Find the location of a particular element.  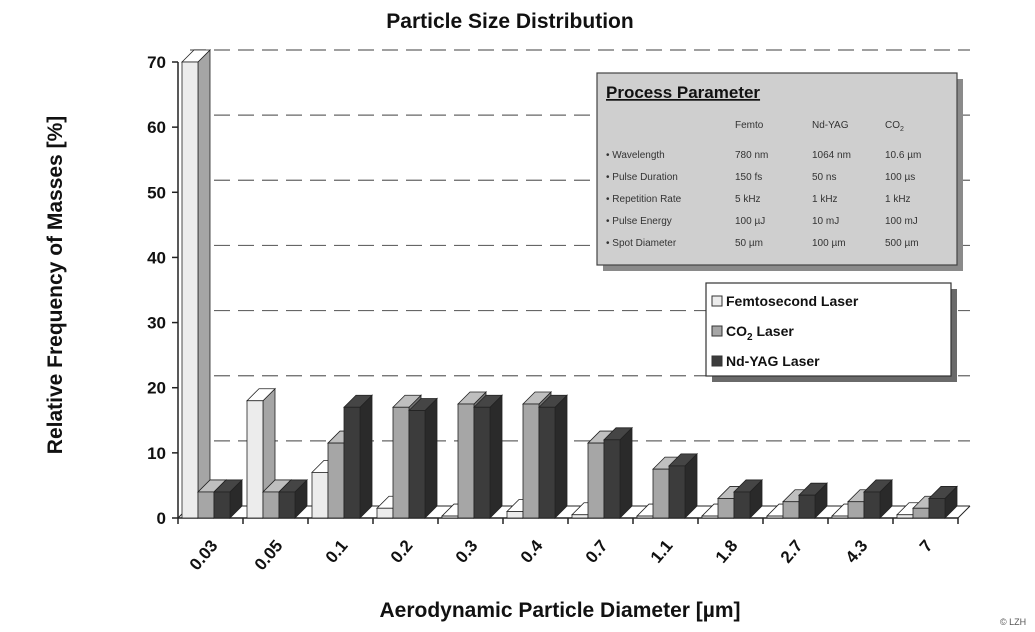

process-row-value: 10 mJ is located at coordinates (825, 221).